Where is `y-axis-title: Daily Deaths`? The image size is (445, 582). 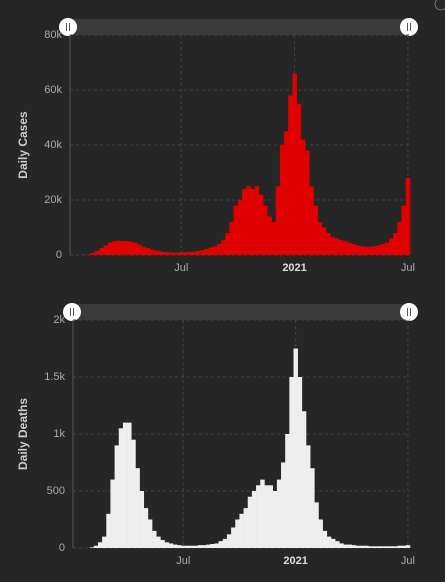
y-axis-title: Daily Deaths is located at coordinates (23, 434).